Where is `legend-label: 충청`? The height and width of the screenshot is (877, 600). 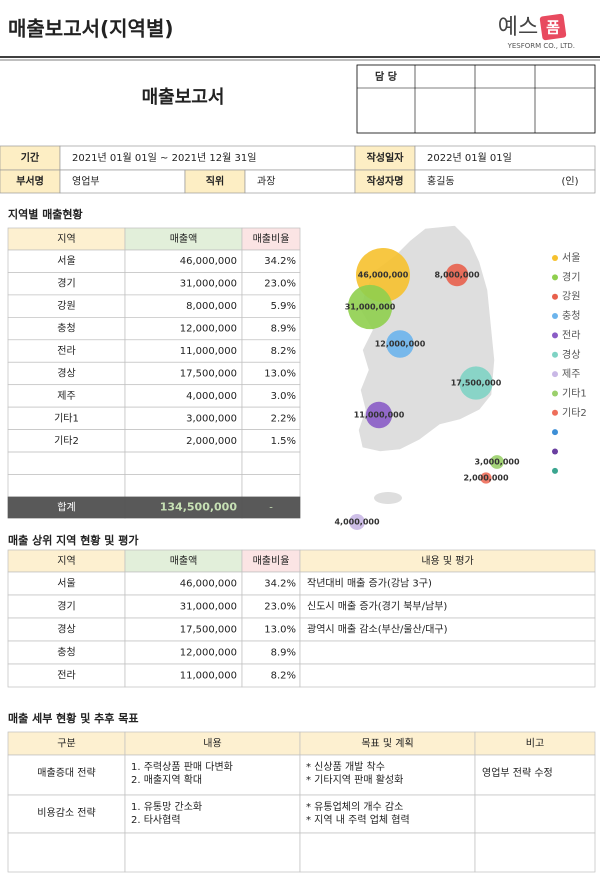 legend-label: 충청 is located at coordinates (571, 316).